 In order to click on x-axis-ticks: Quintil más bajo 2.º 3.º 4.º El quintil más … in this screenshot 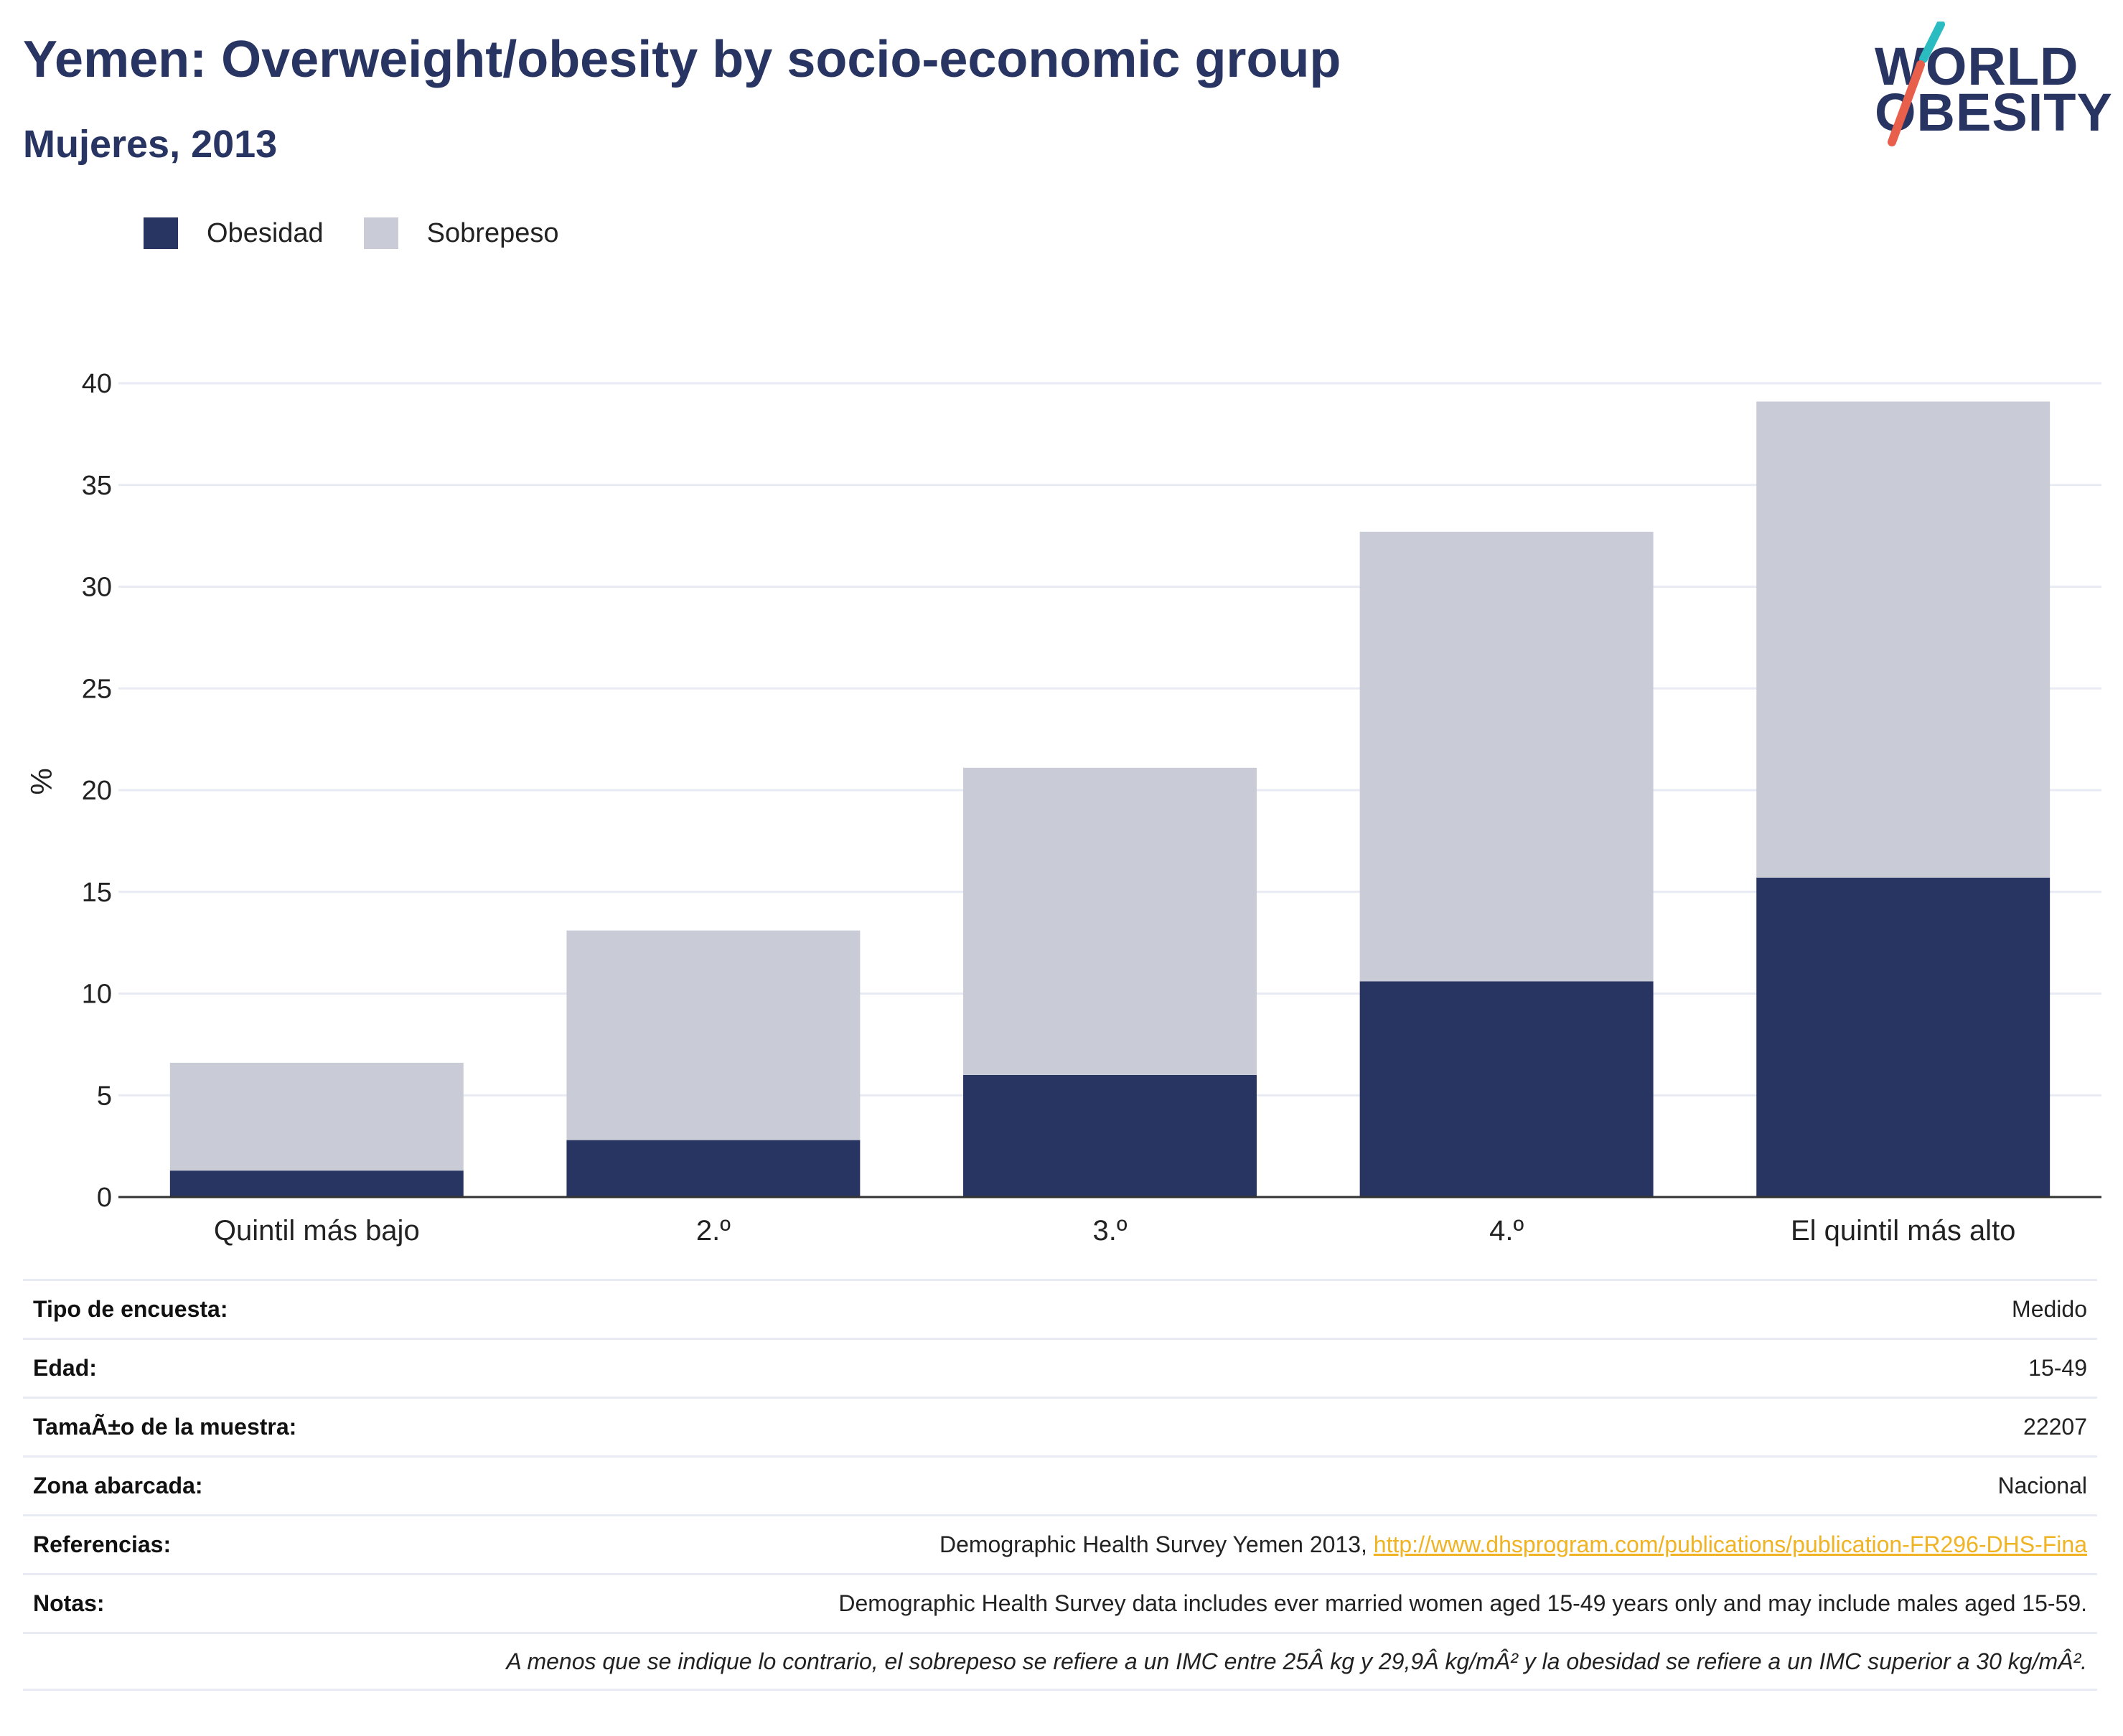, I will do `click(1115, 1231)`.